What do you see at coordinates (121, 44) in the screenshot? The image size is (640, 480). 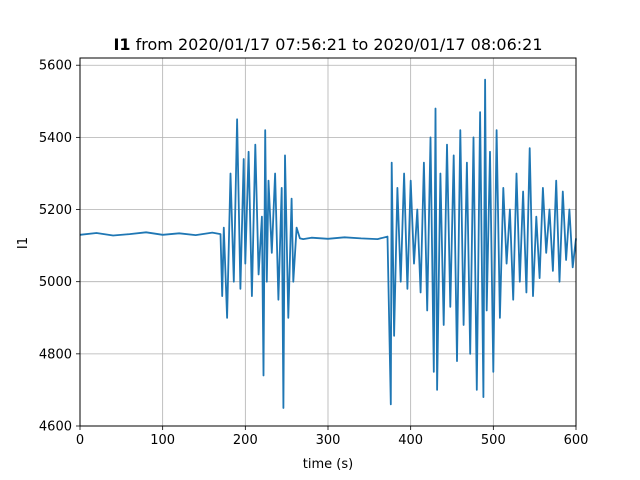 I see `title-variable: I1` at bounding box center [121, 44].